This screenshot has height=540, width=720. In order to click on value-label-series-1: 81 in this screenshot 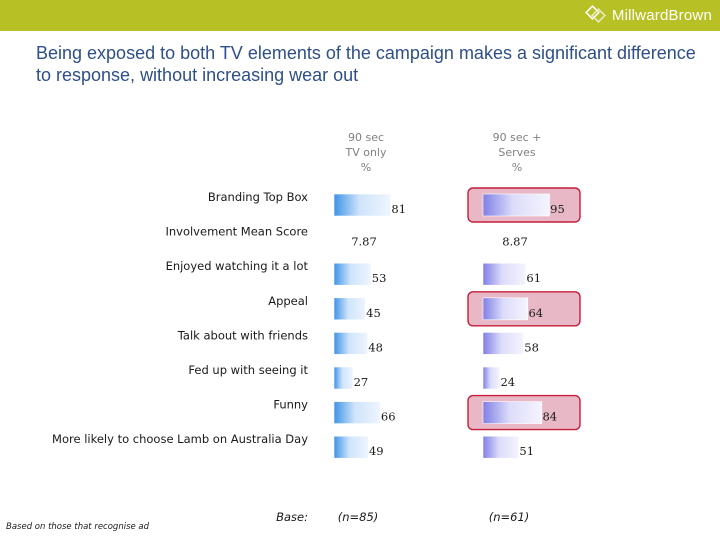, I will do `click(398, 209)`.